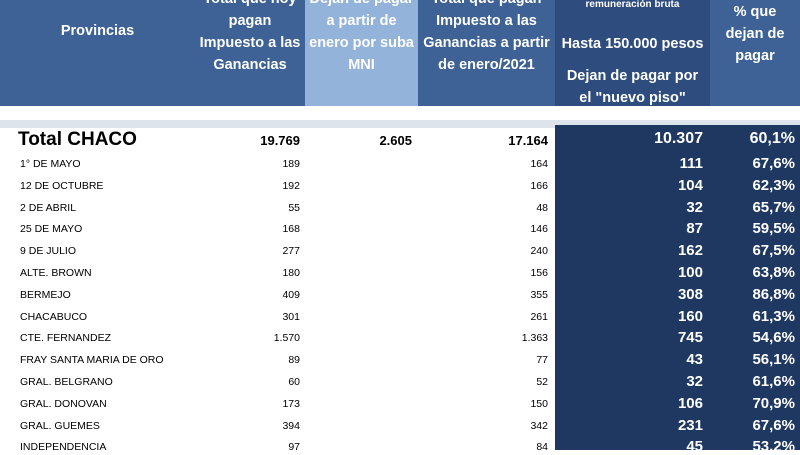  Describe the element at coordinates (486, 43) in the screenshot. I see `header-text: Ganancias a partir` at that location.